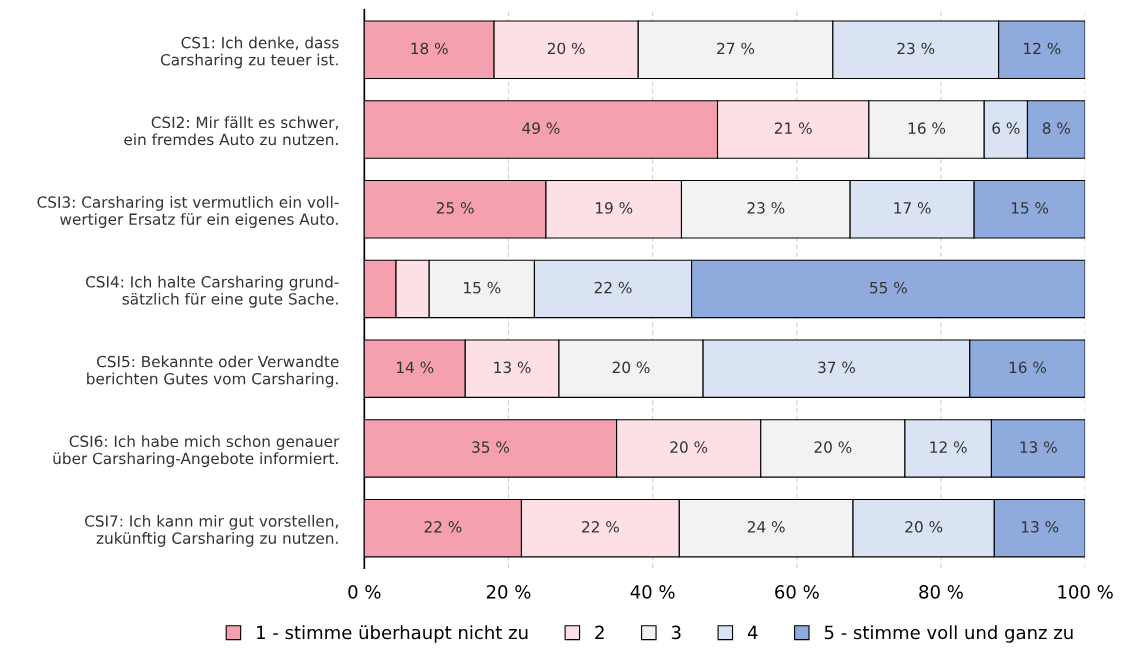 This screenshot has width=1121, height=659. I want to click on y-tick-label: CSI7: Ich kann mir gut vorstellen, zukünftig Carsharing zu nutzen., so click(211, 530).